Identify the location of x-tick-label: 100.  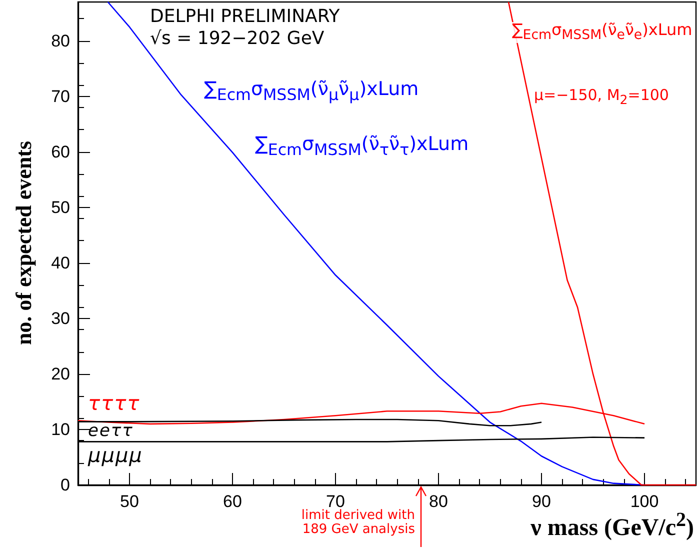
(644, 501).